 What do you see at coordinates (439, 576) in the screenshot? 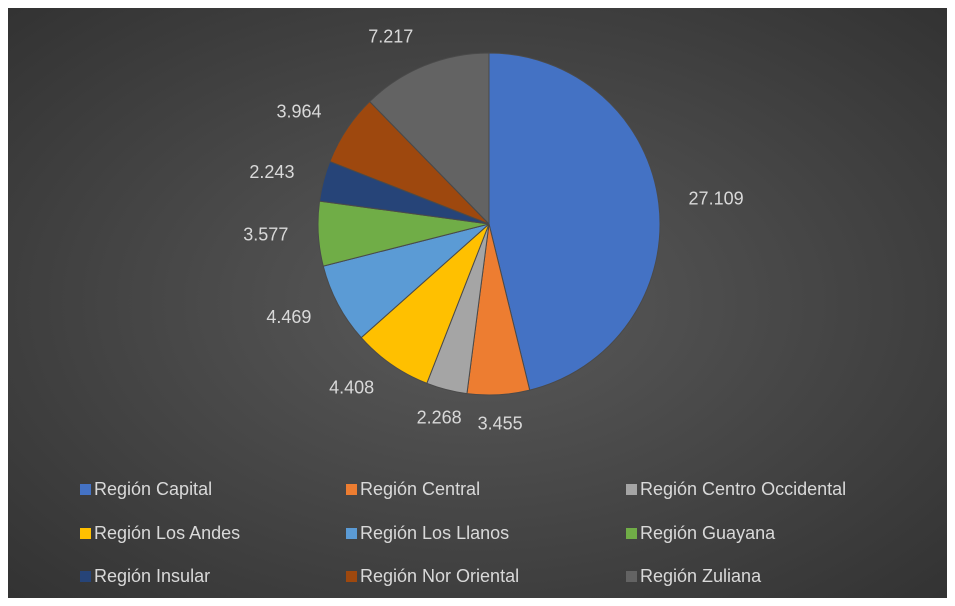
I see `legend-label: Región Nor Oriental` at bounding box center [439, 576].